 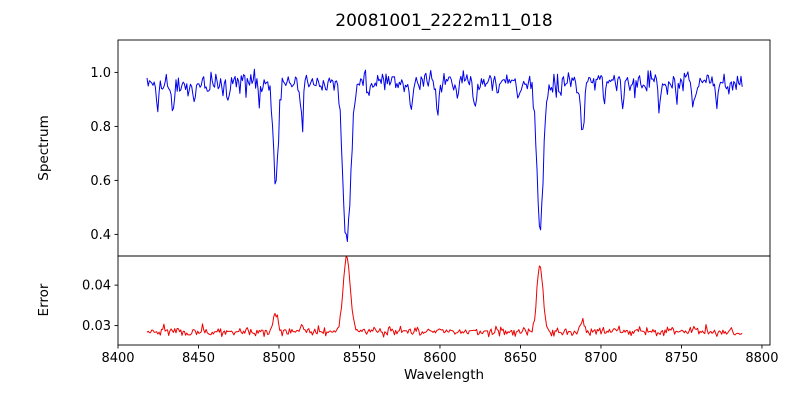 What do you see at coordinates (44, 299) in the screenshot?
I see `error-y-axis-label: Error` at bounding box center [44, 299].